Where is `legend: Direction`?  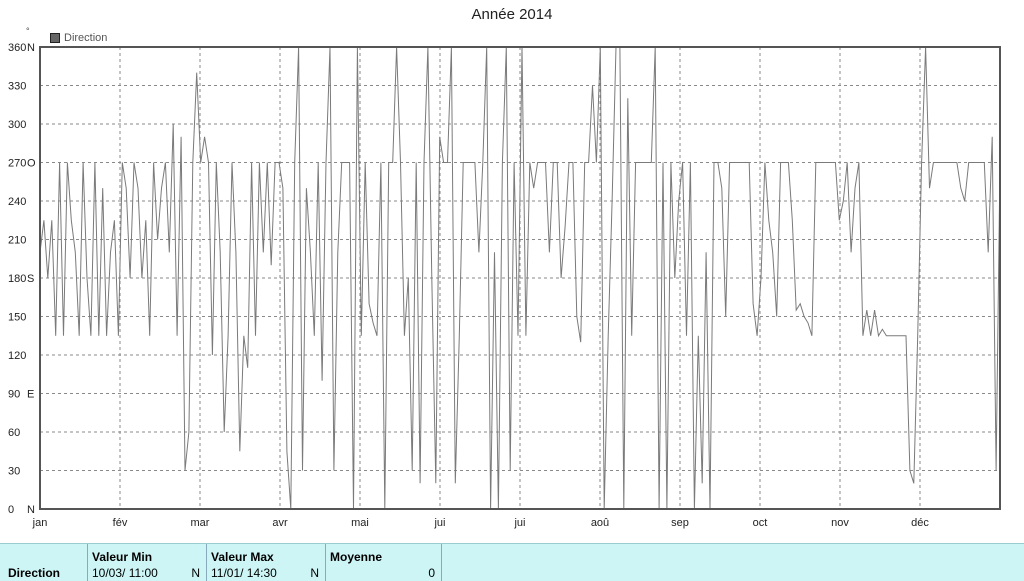
legend: Direction is located at coordinates (78, 38).